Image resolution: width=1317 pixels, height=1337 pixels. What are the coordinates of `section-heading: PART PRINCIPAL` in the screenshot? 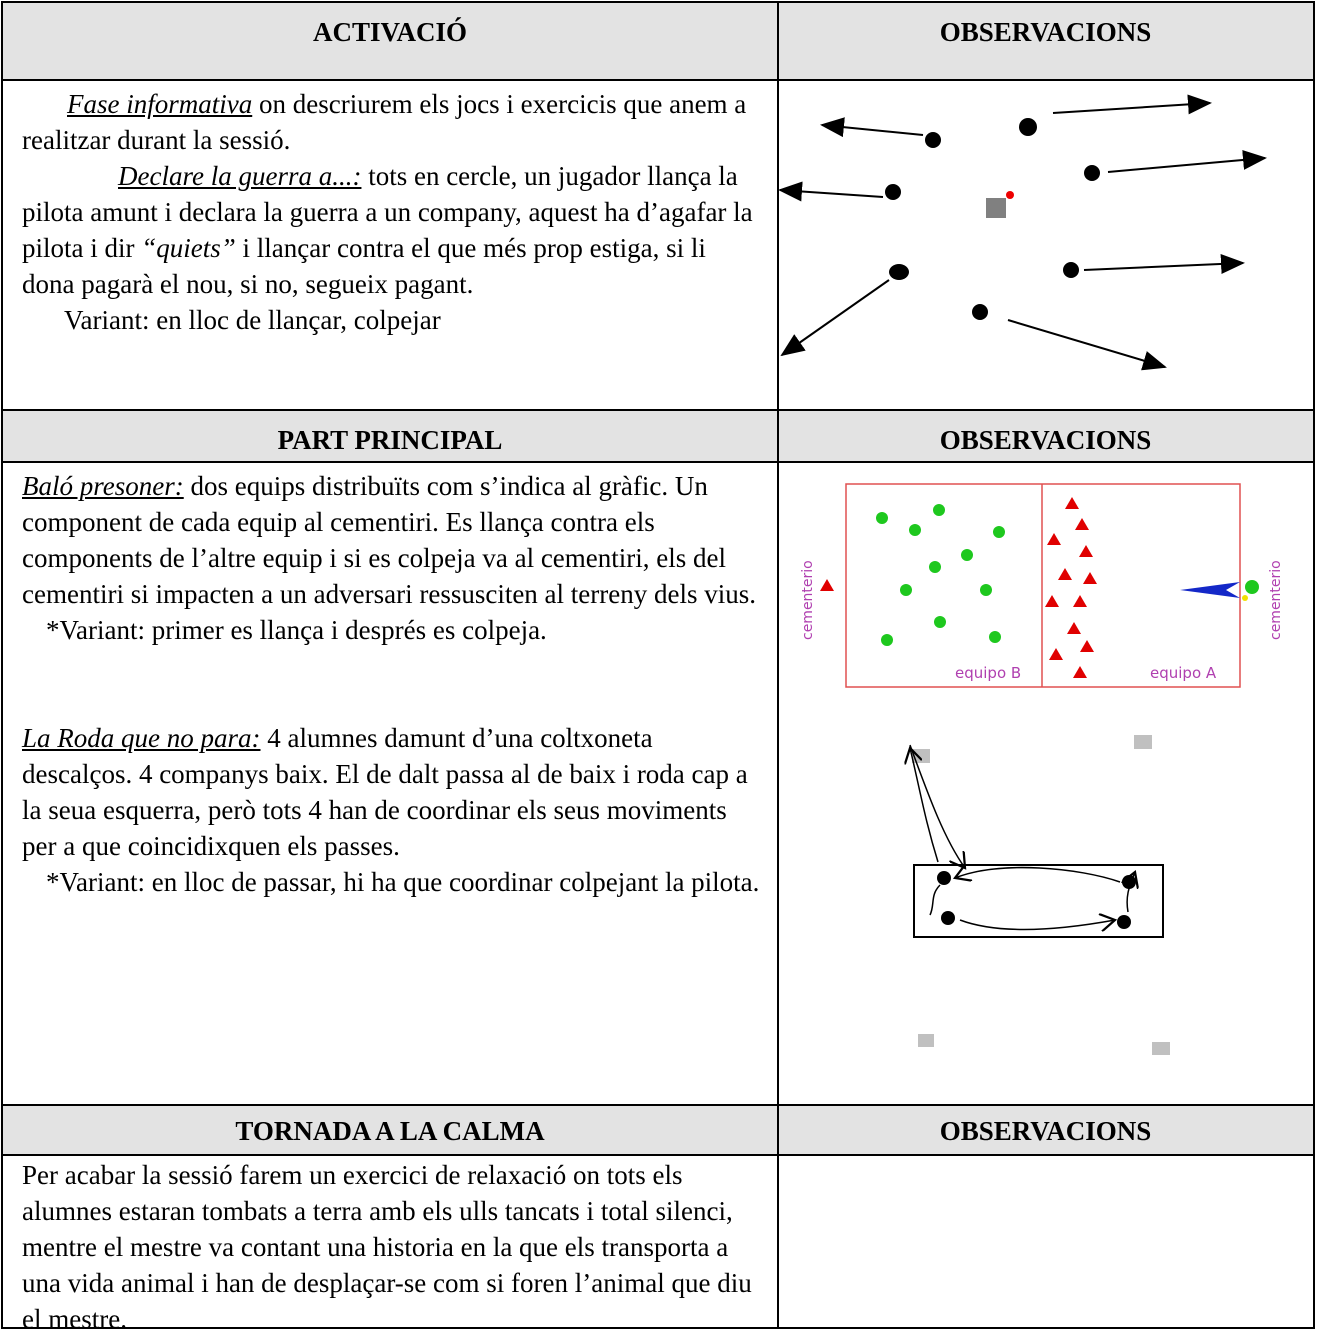 It's located at (390, 436).